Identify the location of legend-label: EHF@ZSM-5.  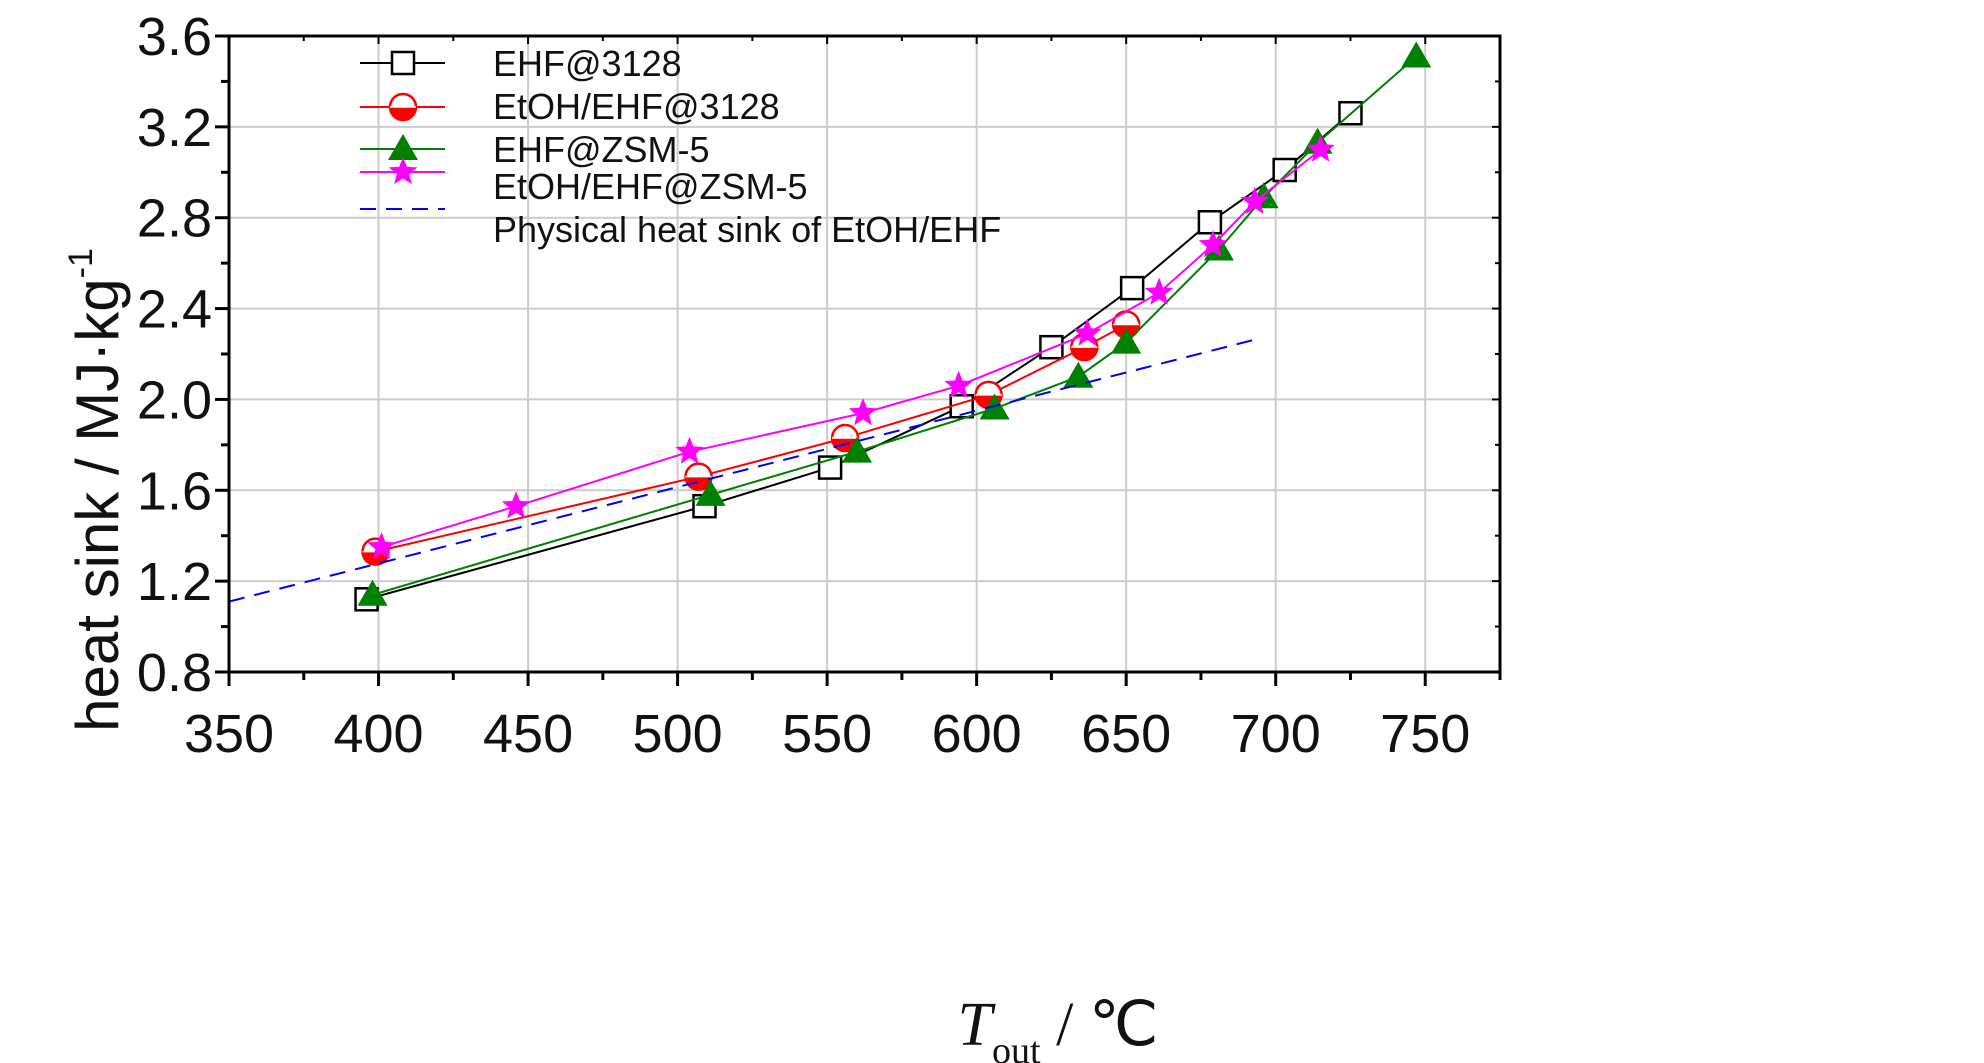
(601, 149).